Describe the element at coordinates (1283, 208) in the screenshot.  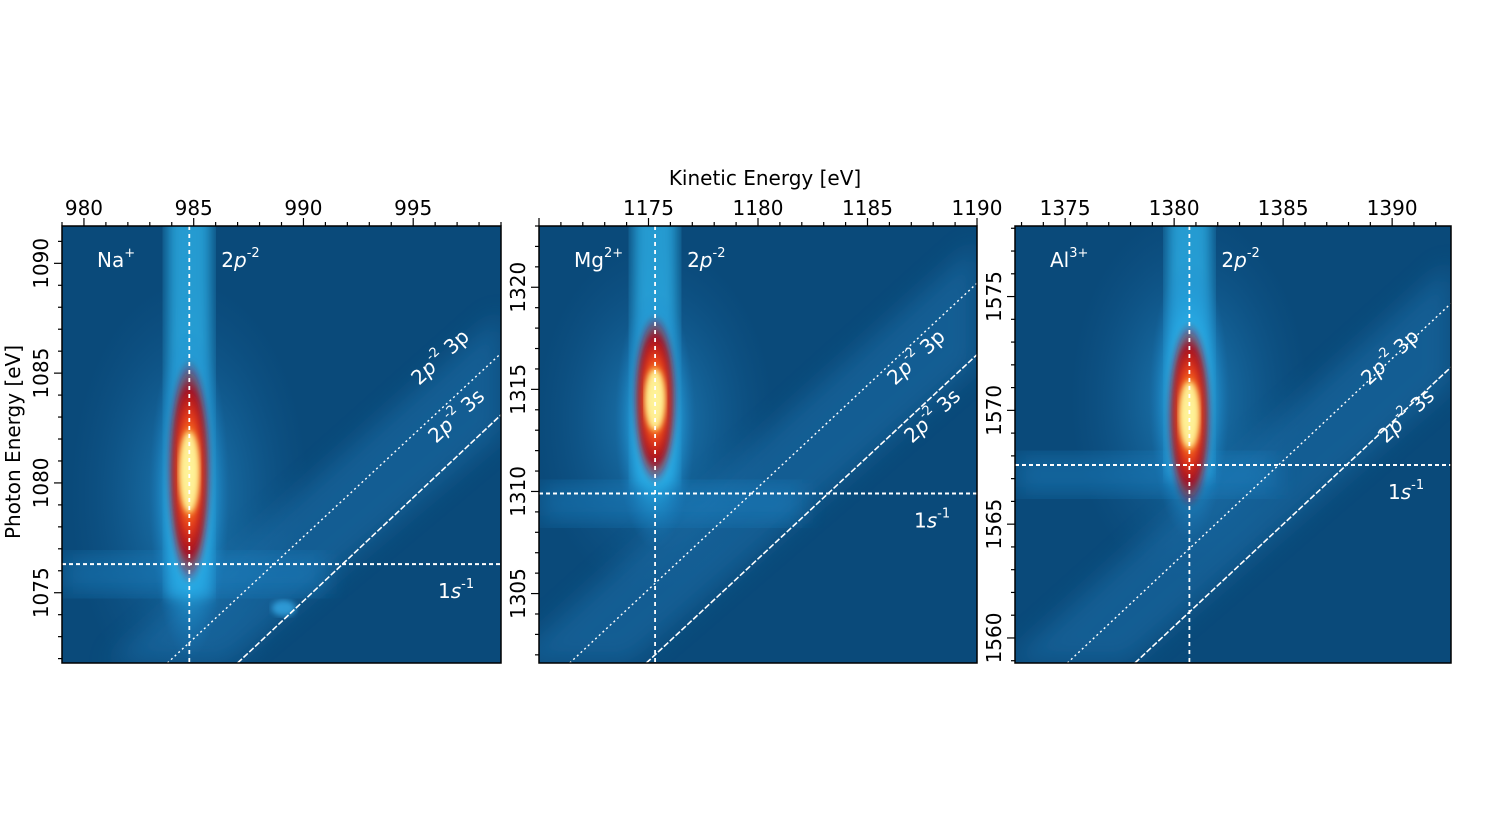
I see `x-tick-label: 1385` at that location.